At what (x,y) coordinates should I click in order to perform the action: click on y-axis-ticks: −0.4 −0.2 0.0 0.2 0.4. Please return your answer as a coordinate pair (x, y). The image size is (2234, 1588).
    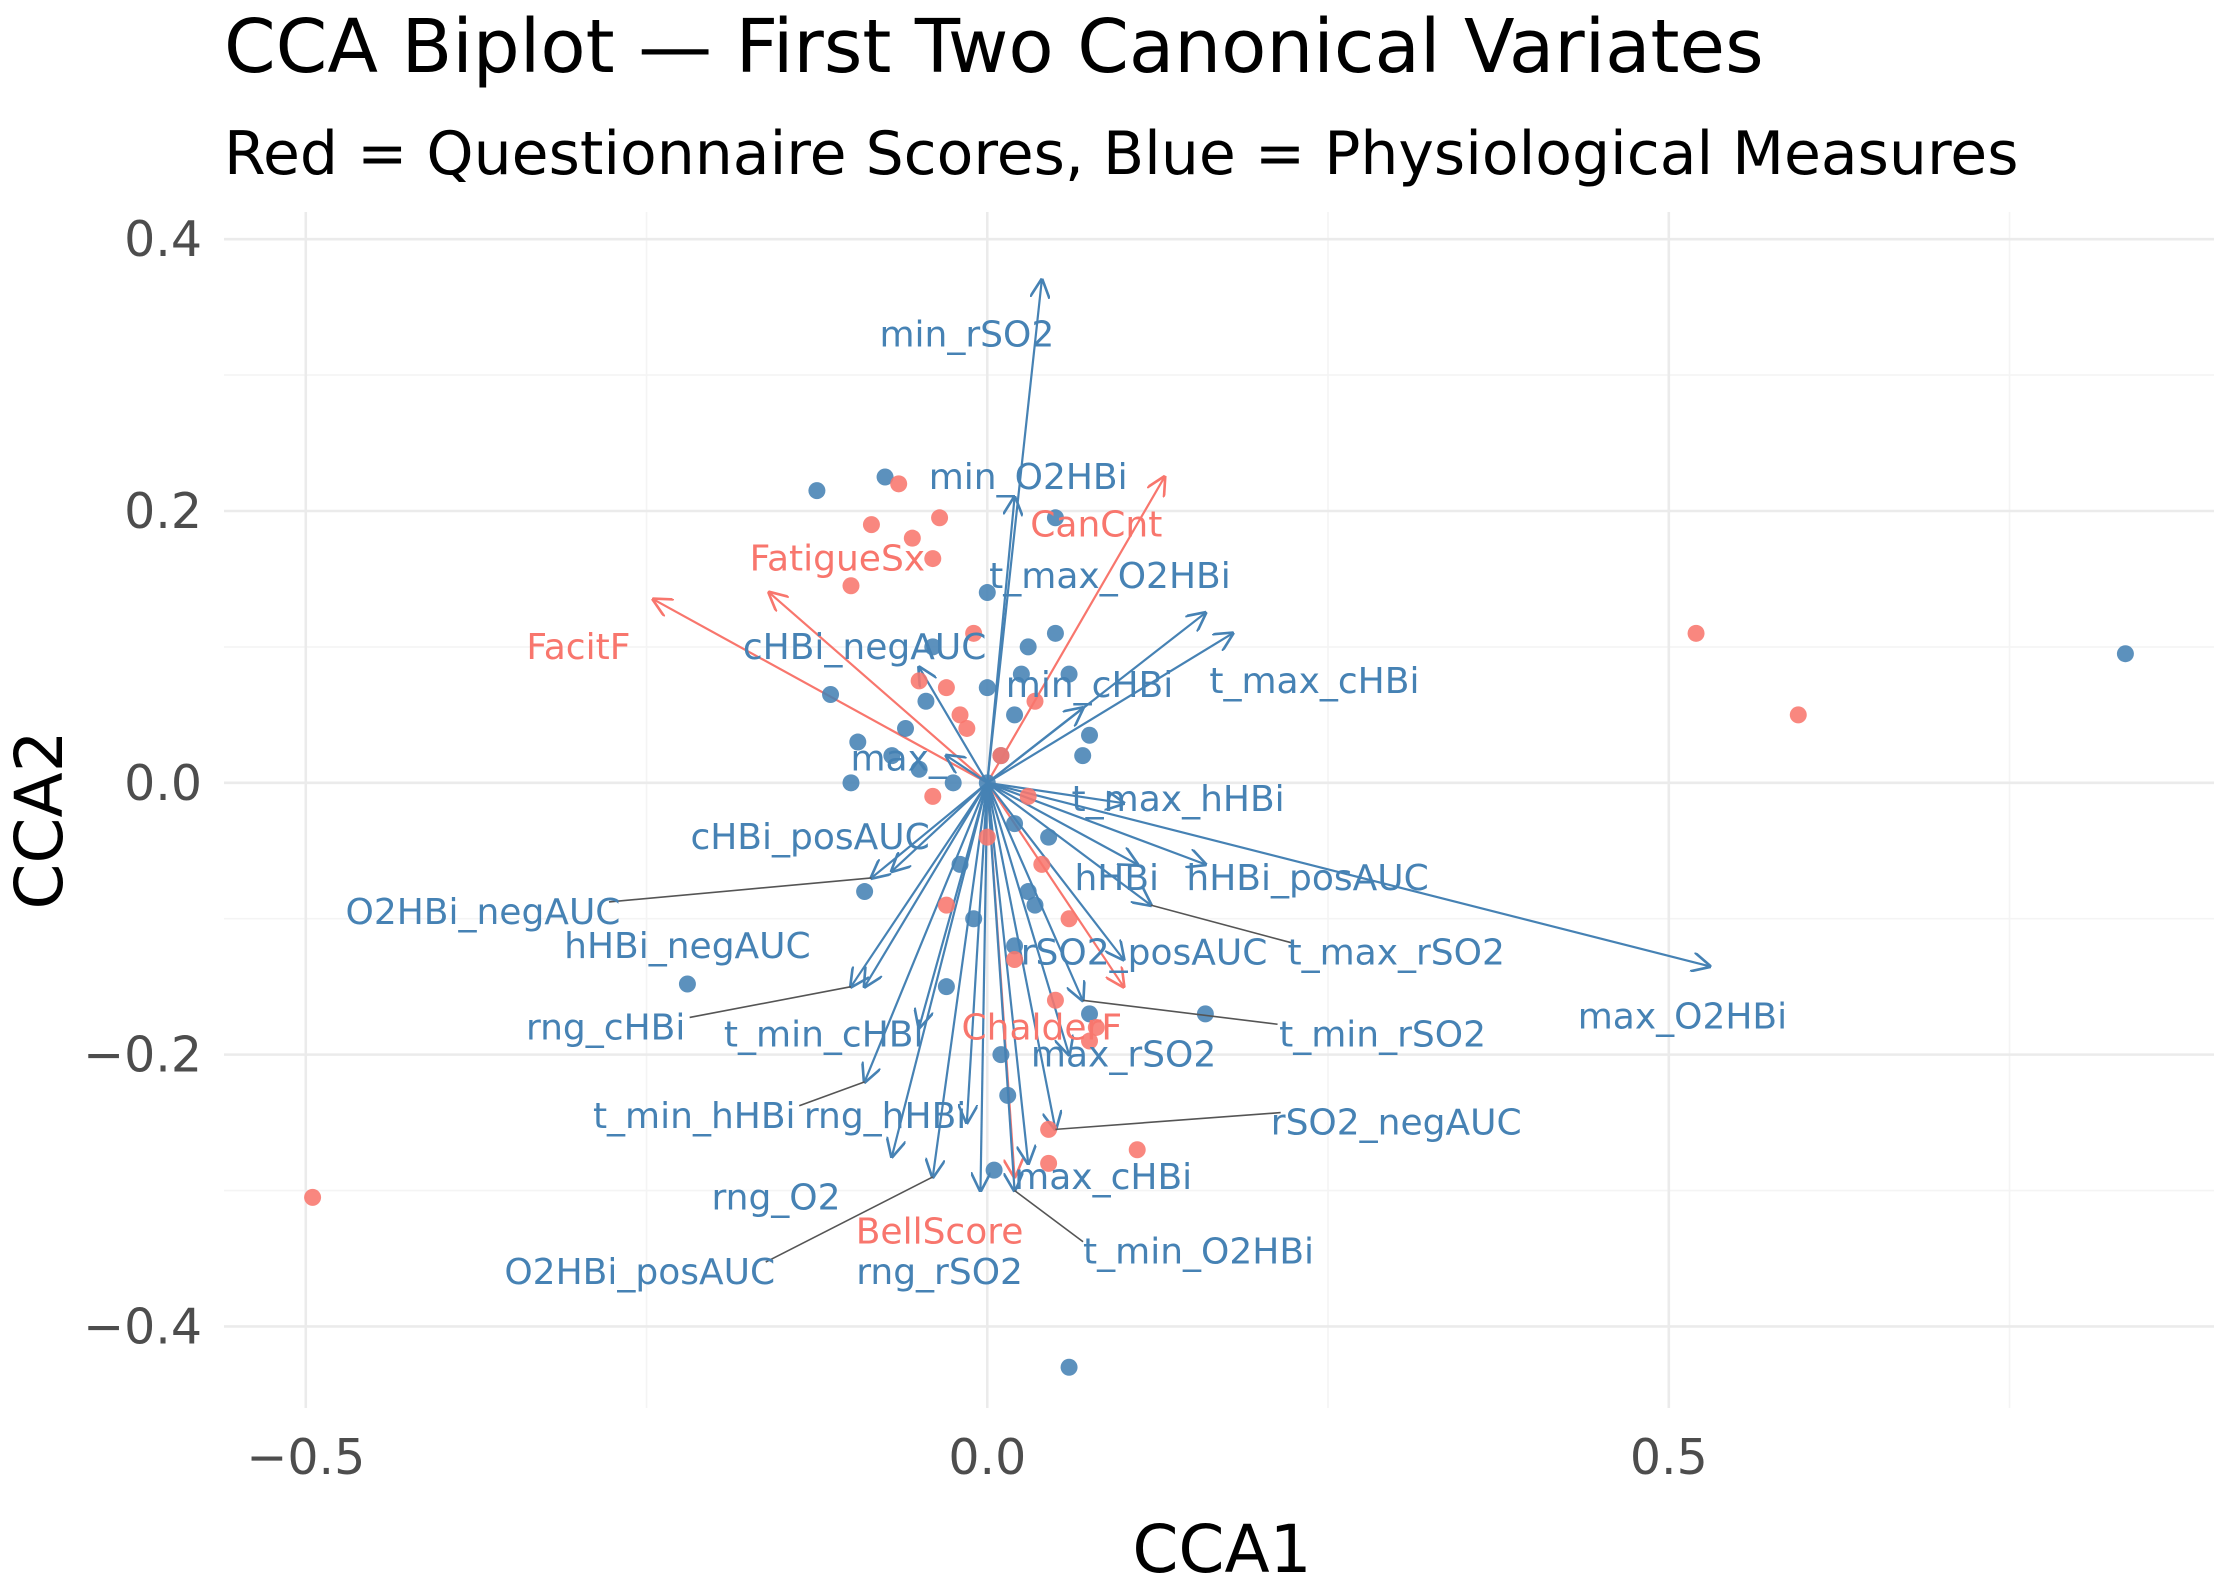
    Looking at the image, I should click on (142, 783).